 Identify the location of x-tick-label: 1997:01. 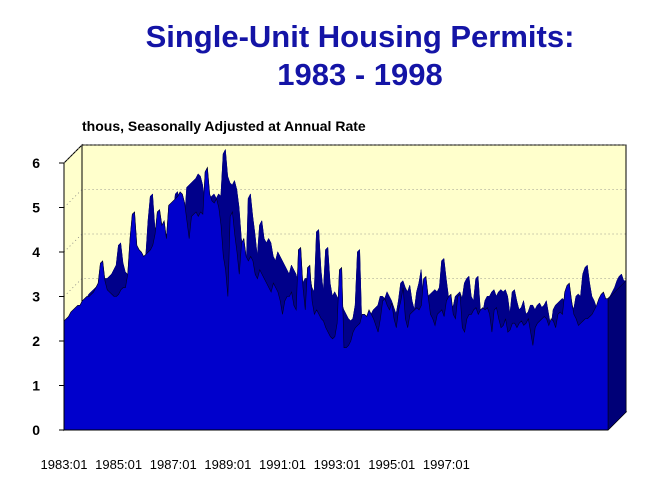
(446, 464).